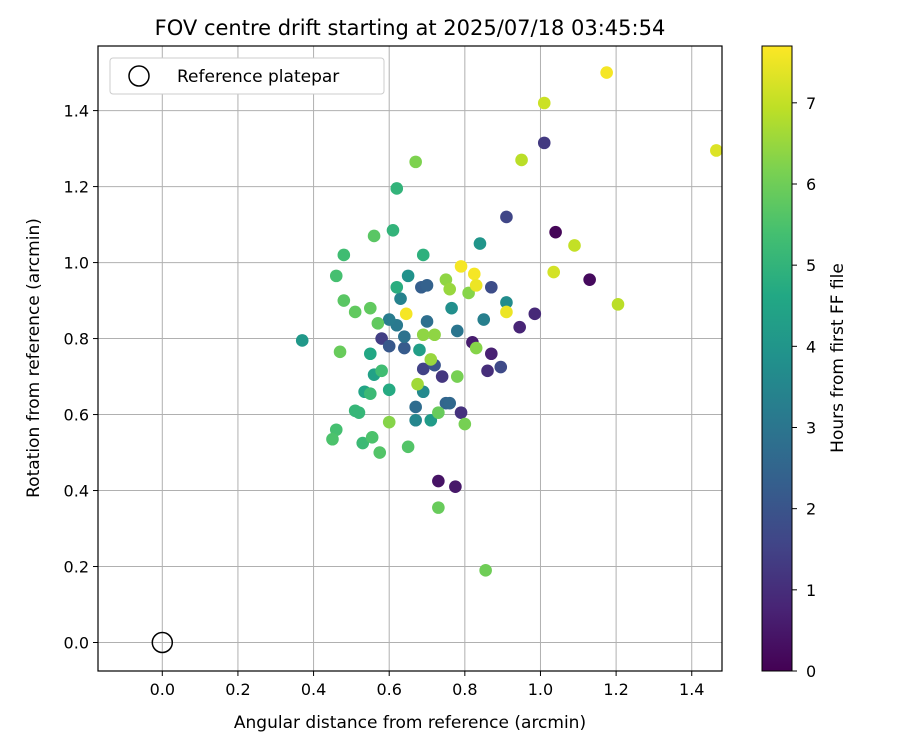 The width and height of the screenshot is (900, 750). What do you see at coordinates (162, 689) in the screenshot?
I see `x-tick-label: 0.0` at bounding box center [162, 689].